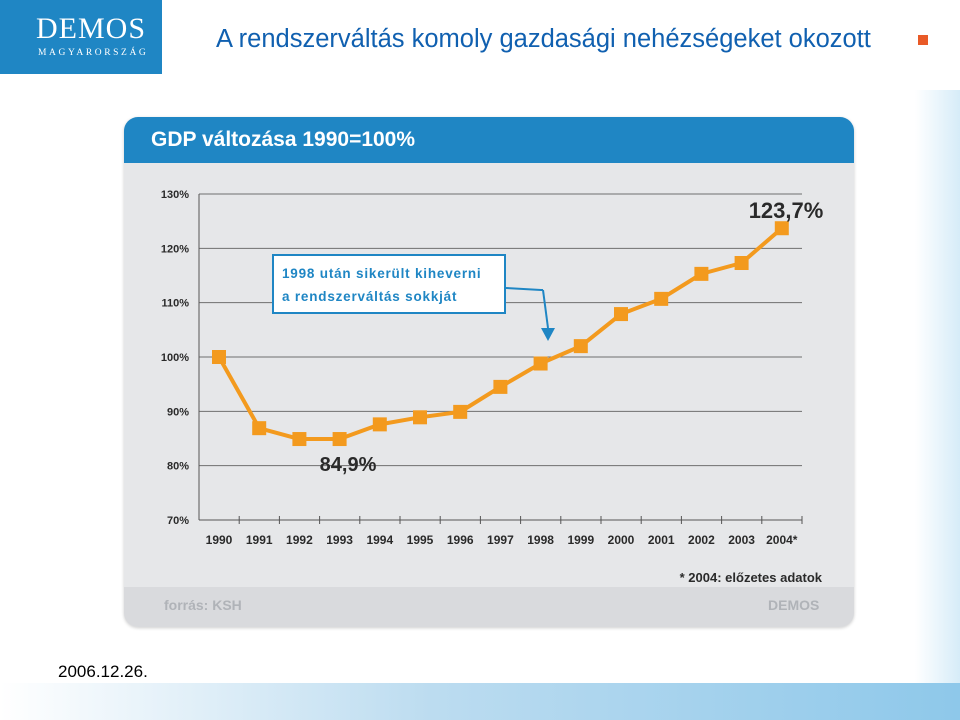 The width and height of the screenshot is (960, 720). I want to click on x-tick-label: 1997, so click(500, 540).